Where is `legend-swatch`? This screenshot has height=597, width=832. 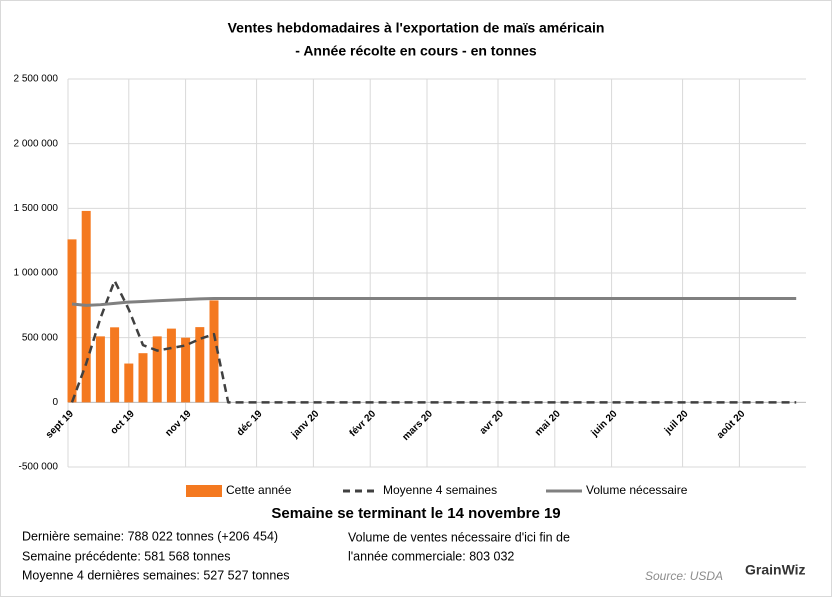
legend-swatch is located at coordinates (204, 491).